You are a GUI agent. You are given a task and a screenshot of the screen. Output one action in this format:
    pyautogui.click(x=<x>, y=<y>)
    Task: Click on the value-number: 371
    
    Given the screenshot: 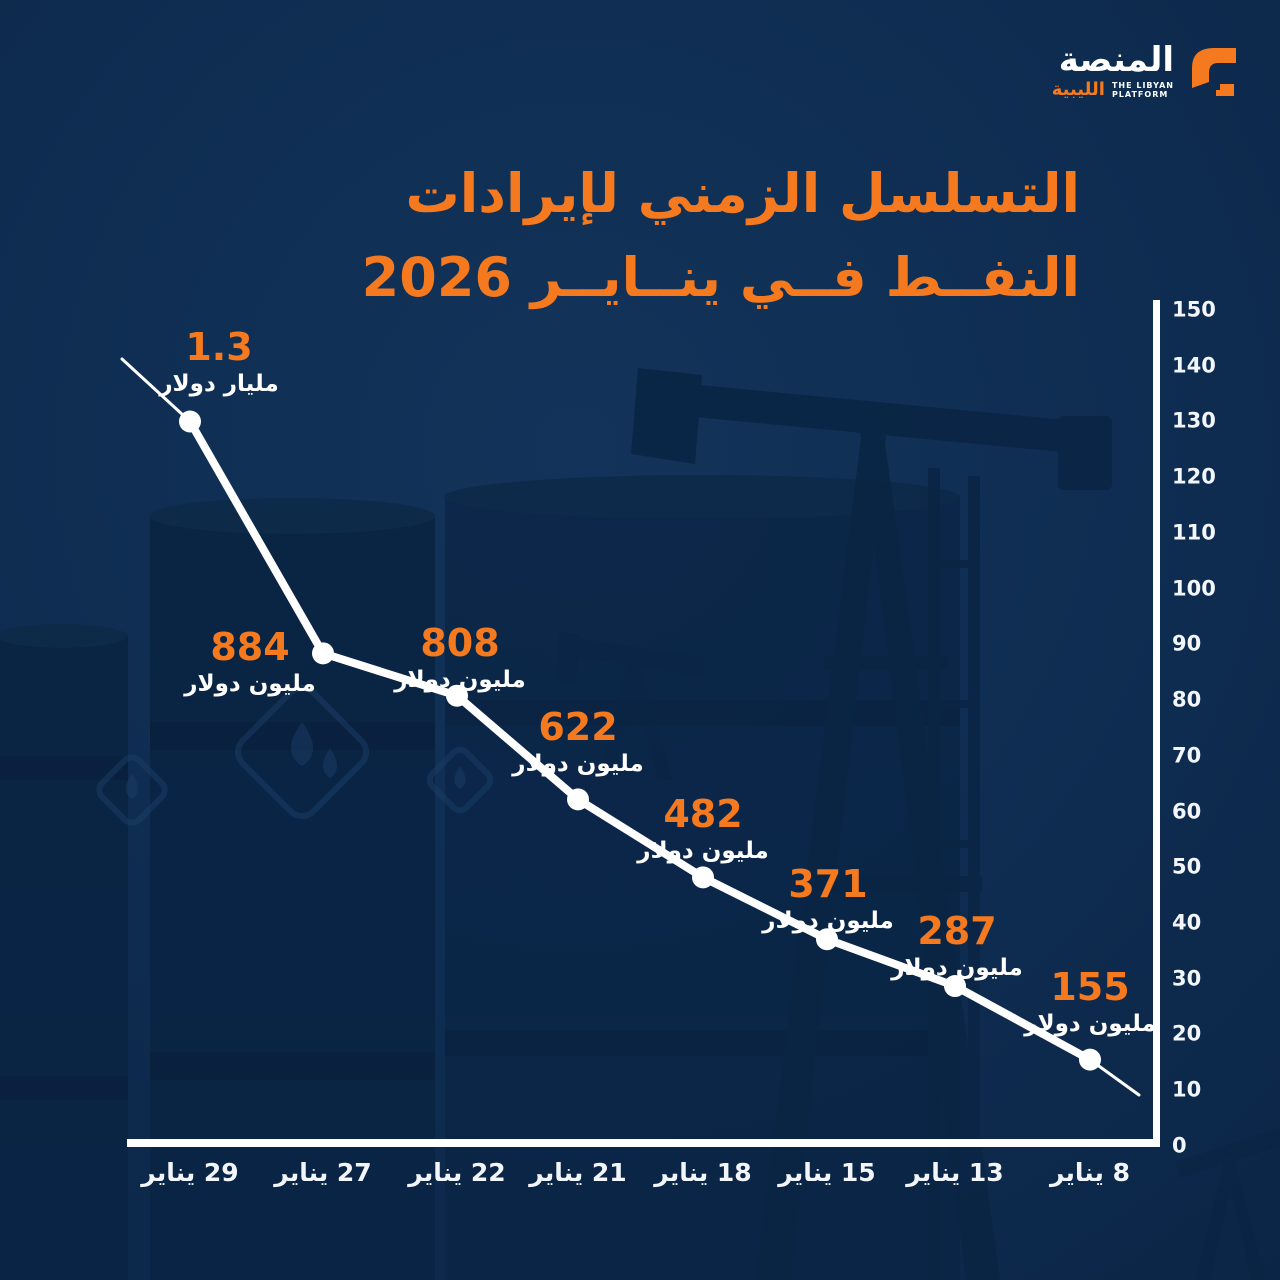 What is the action you would take?
    pyautogui.click(x=828, y=884)
    